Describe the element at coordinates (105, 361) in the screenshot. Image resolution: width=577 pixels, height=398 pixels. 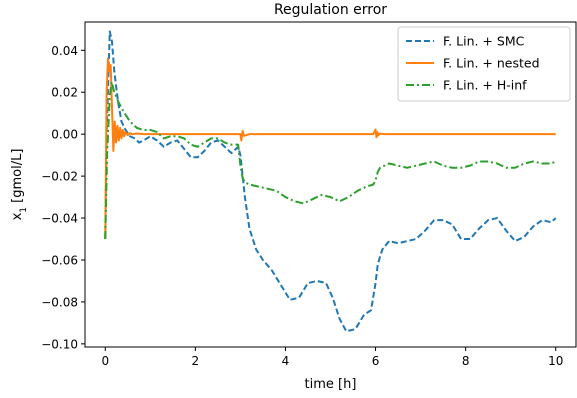
I see `x-tick-label: 0` at that location.